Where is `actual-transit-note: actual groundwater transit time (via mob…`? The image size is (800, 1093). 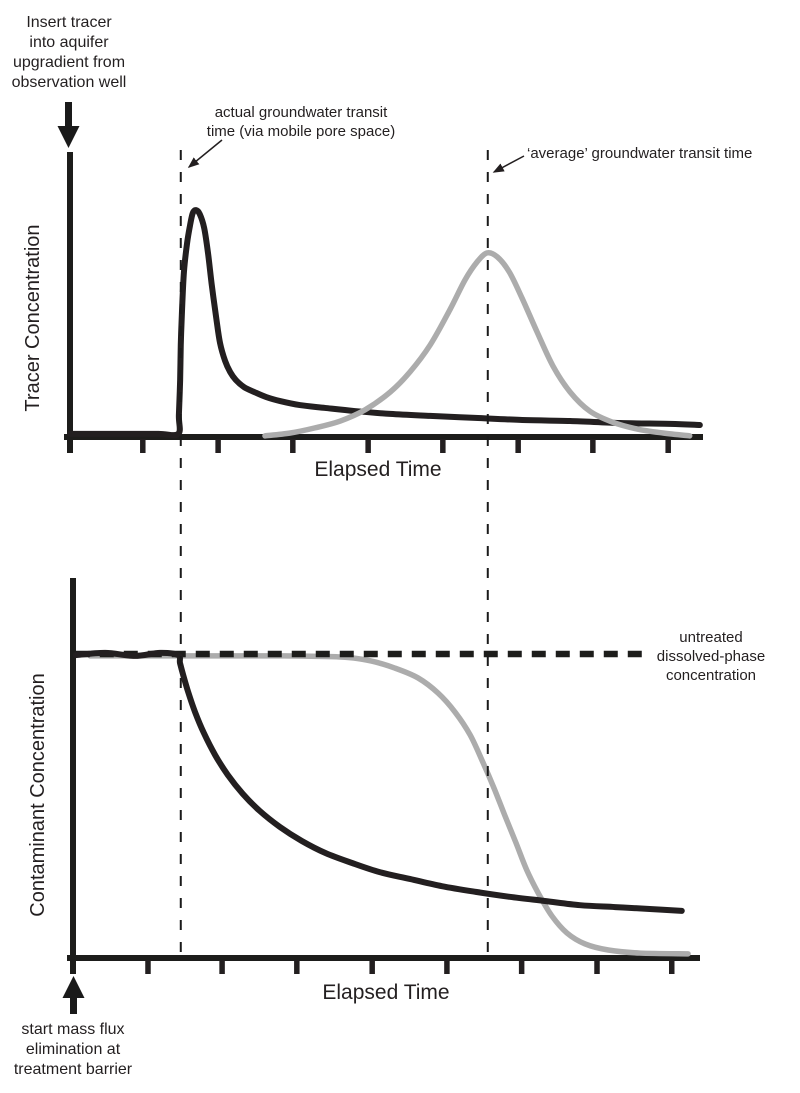 actual-transit-note: actual groundwater transit time (via mob… is located at coordinates (301, 122).